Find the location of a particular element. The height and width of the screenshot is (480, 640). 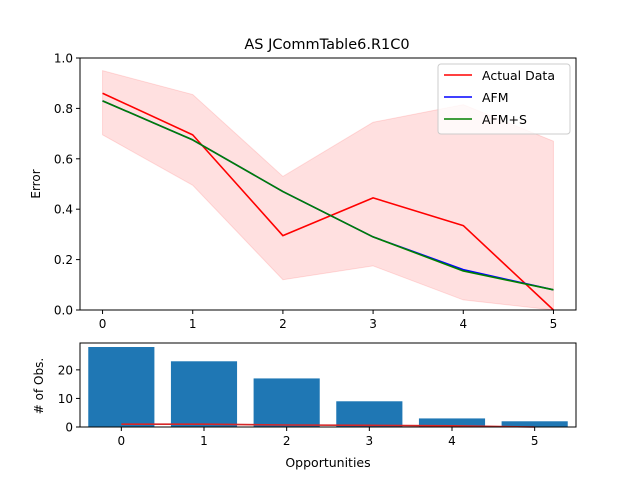

x-tick-label: 3 is located at coordinates (373, 324).